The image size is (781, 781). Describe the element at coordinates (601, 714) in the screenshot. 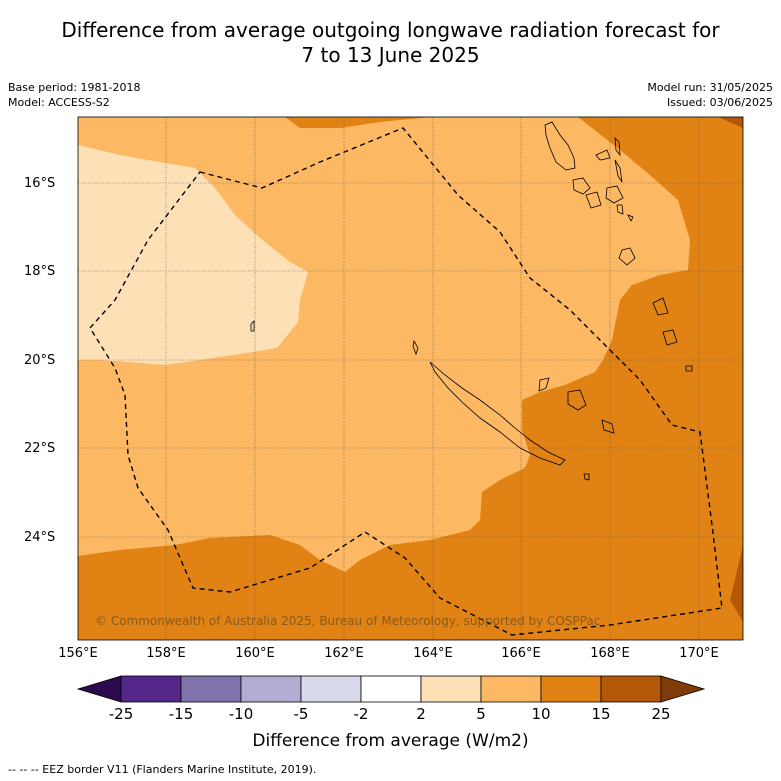

I see `colorbar-tick: 15` at that location.